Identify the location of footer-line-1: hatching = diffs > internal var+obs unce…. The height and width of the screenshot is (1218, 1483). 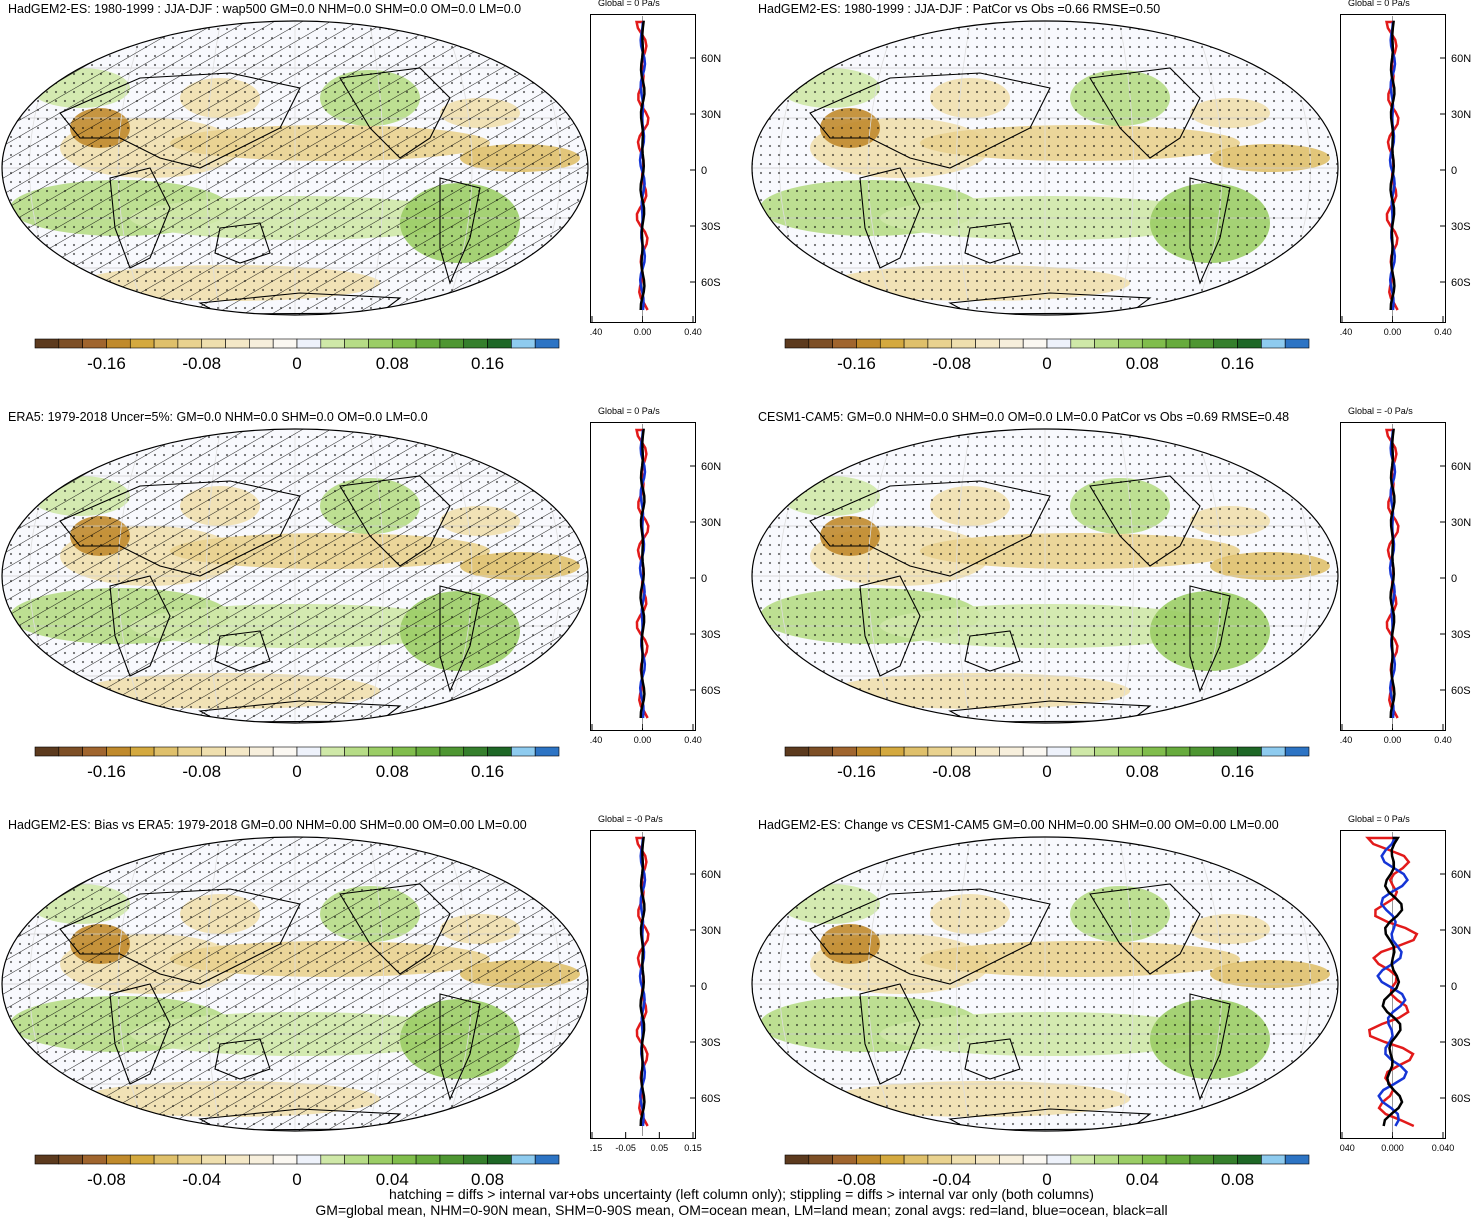
(741, 1194).